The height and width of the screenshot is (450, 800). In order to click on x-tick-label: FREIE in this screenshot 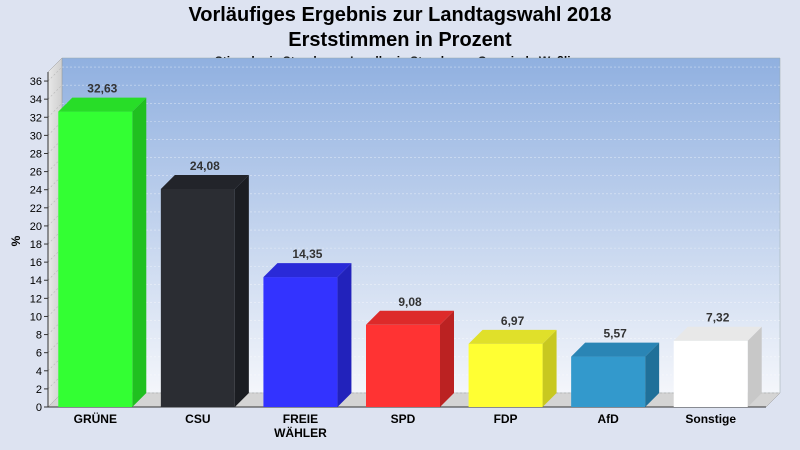, I will do `click(300, 419)`.